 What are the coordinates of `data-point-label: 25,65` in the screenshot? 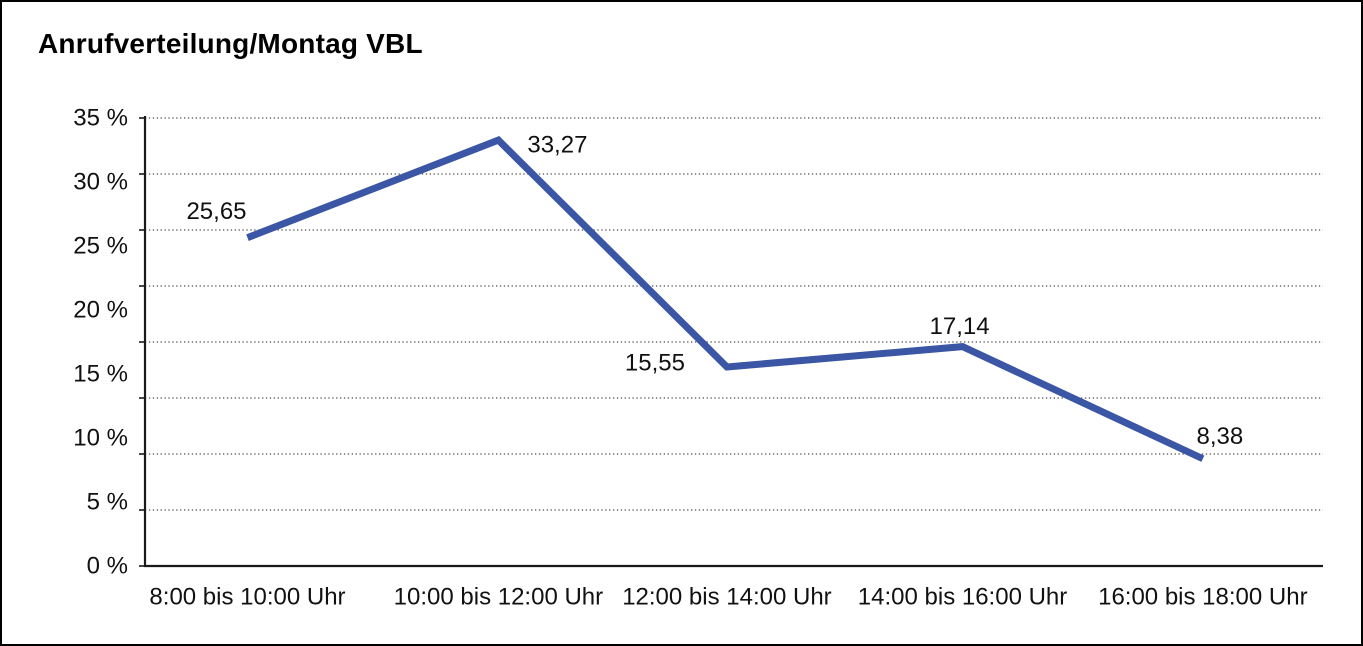 It's located at (216, 211).